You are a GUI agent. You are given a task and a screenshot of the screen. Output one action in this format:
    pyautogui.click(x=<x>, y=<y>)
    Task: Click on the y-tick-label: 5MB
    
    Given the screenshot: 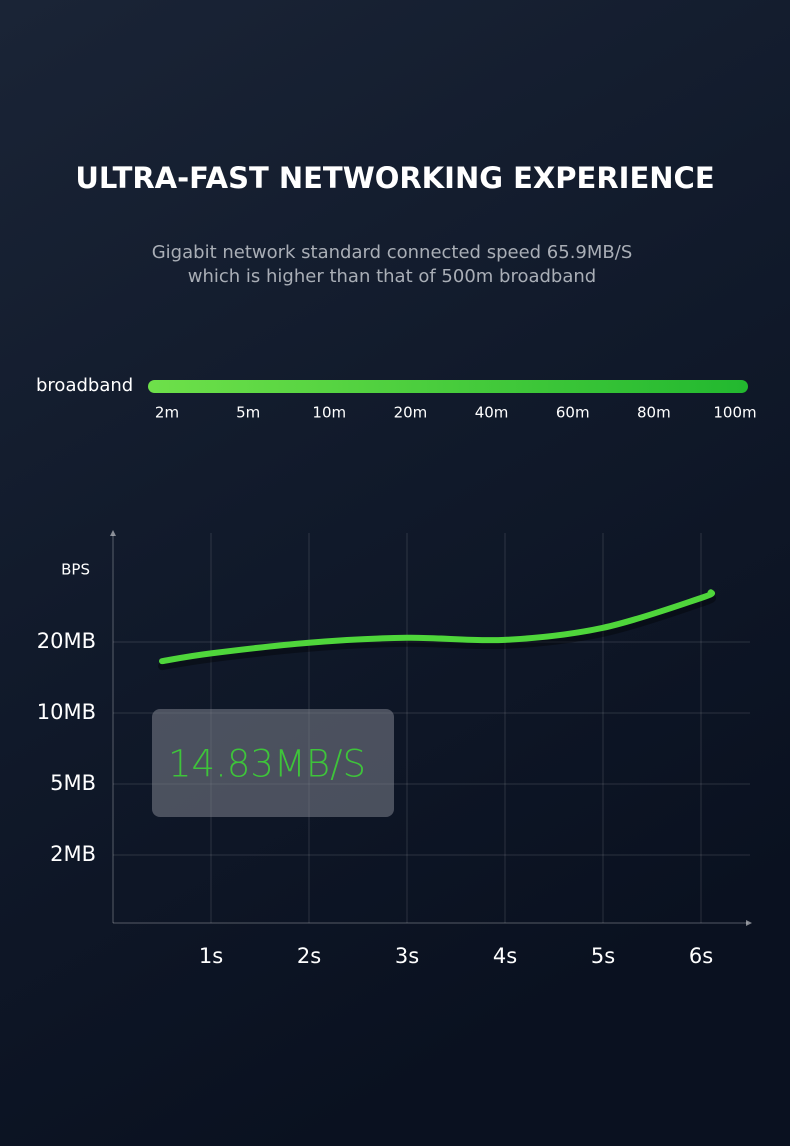 What is the action you would take?
    pyautogui.click(x=73, y=783)
    